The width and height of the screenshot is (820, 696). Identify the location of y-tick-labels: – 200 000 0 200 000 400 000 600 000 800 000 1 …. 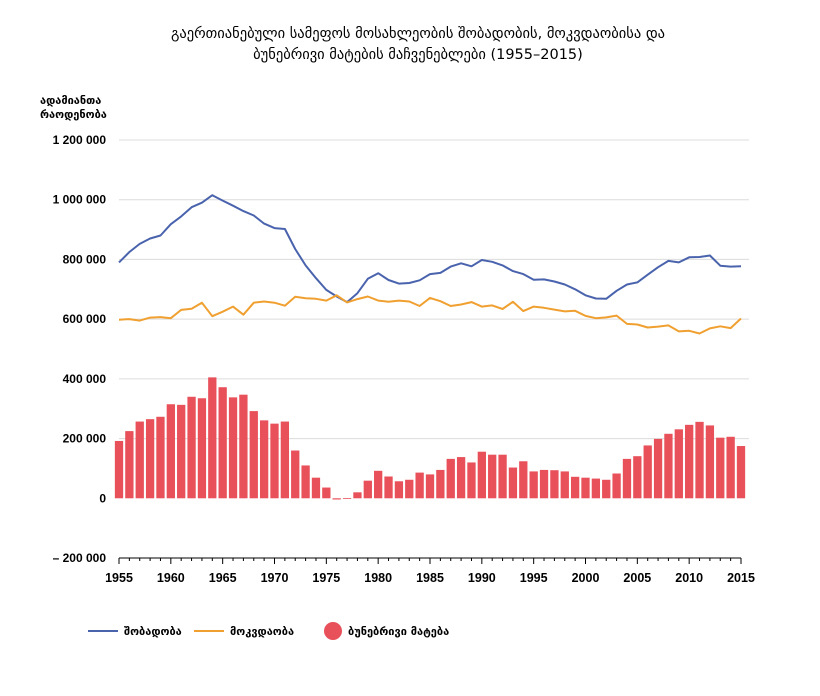
(80, 349).